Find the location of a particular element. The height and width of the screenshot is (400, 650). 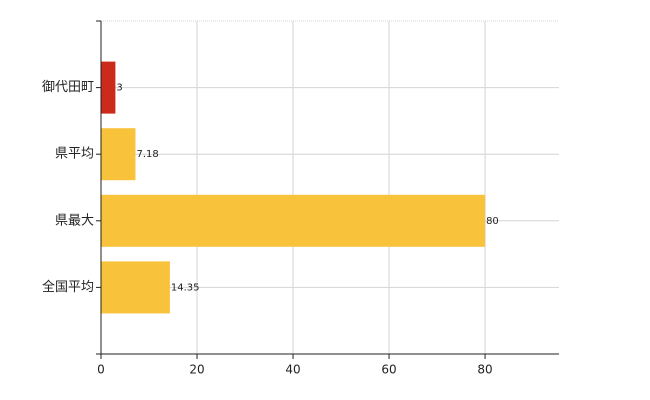

x-tick-label: 80 is located at coordinates (484, 370).